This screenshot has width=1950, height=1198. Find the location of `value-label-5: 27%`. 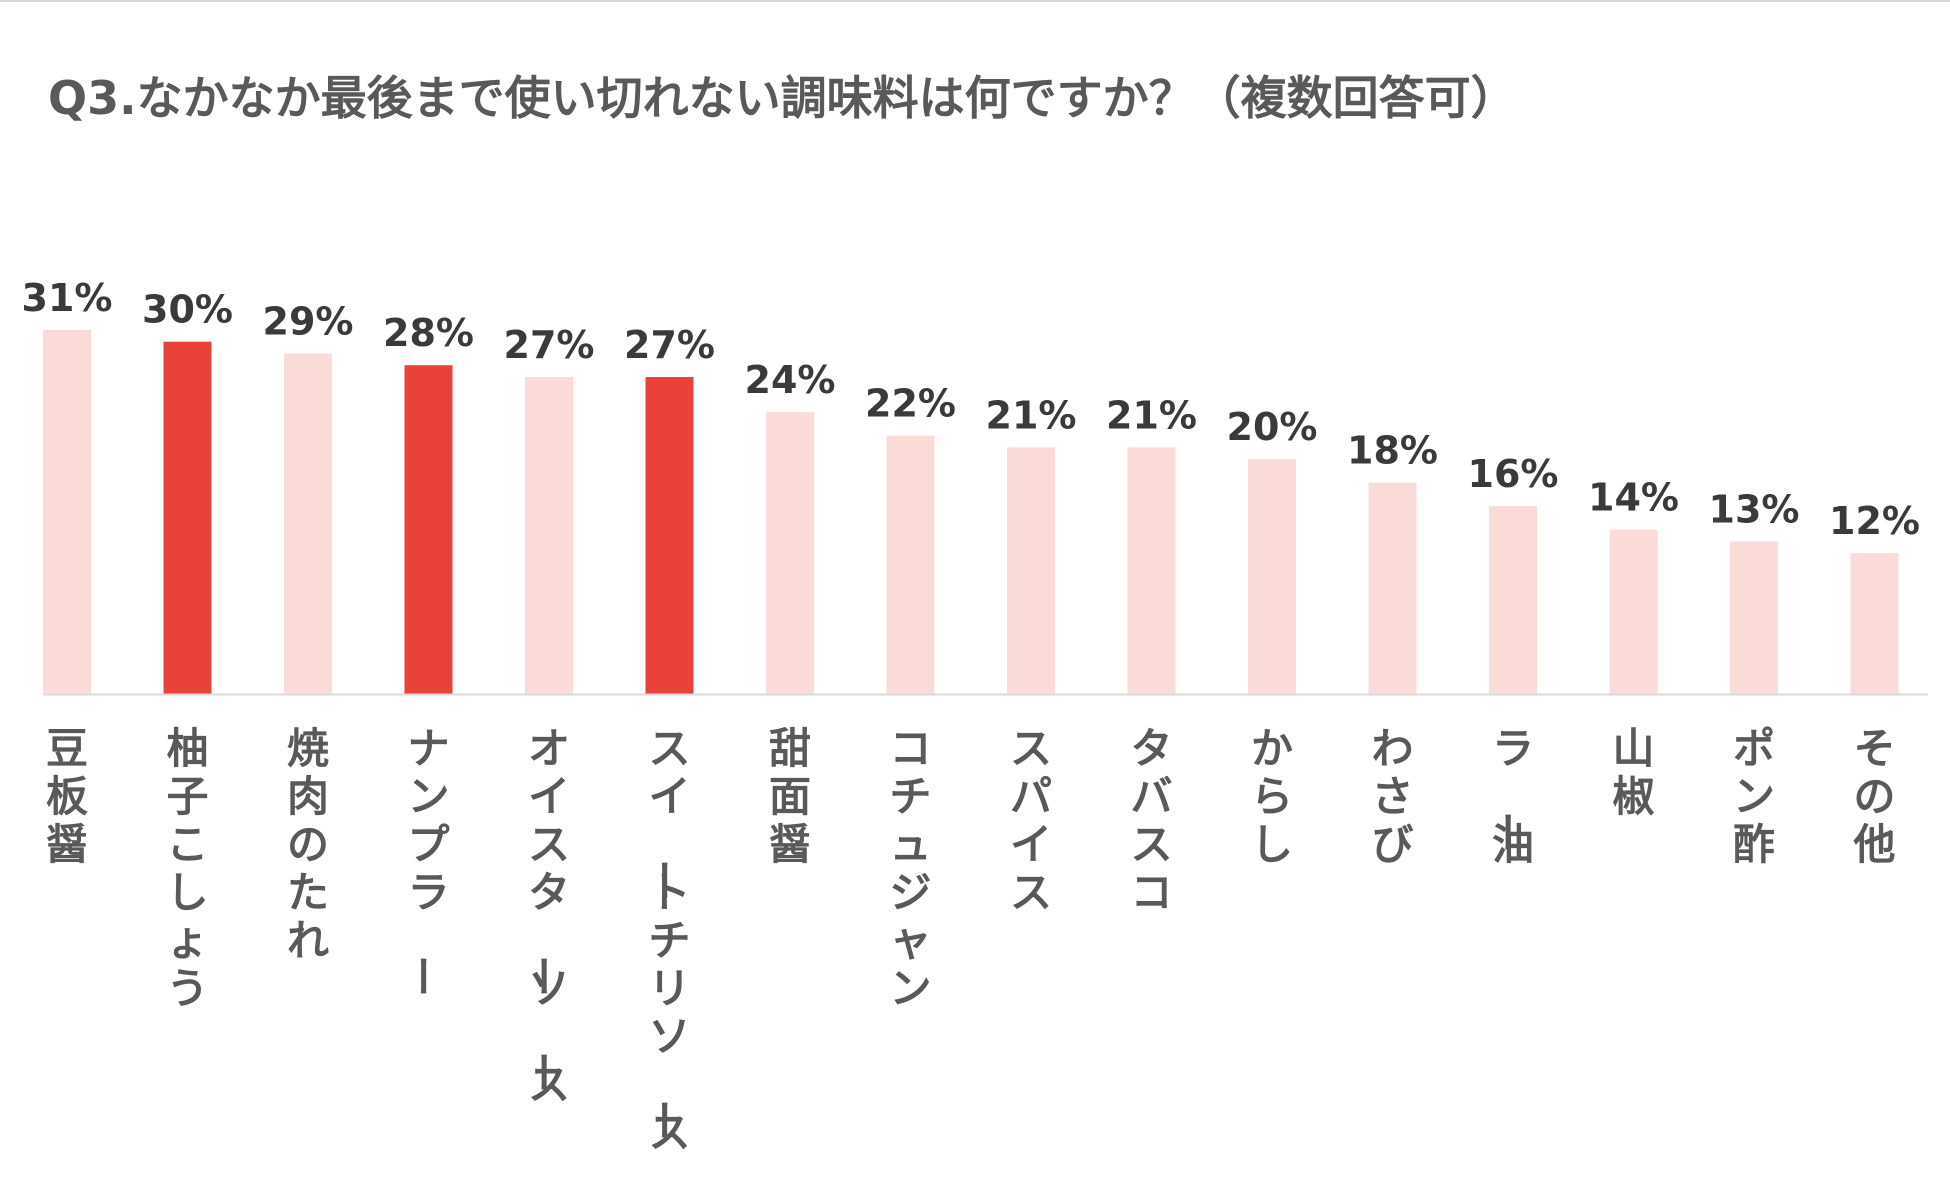

value-label-5: 27% is located at coordinates (549, 345).